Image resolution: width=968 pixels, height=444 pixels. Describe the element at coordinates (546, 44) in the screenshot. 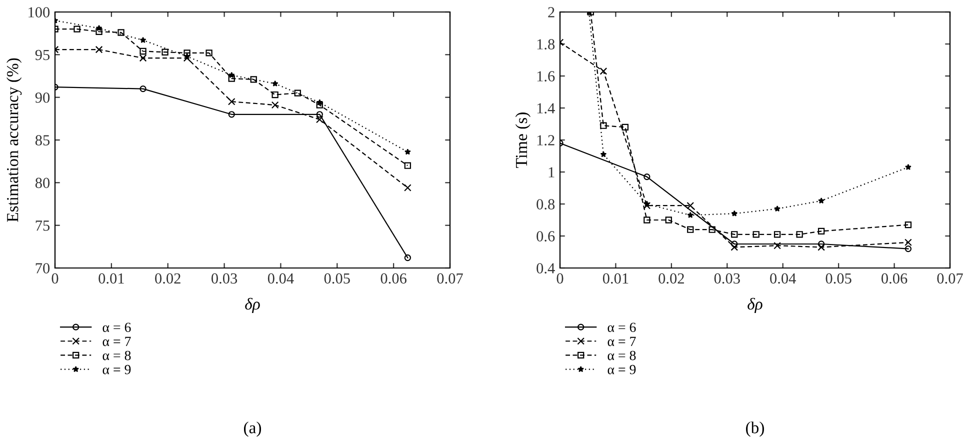

I see `y-tick-label: 1.8` at that location.